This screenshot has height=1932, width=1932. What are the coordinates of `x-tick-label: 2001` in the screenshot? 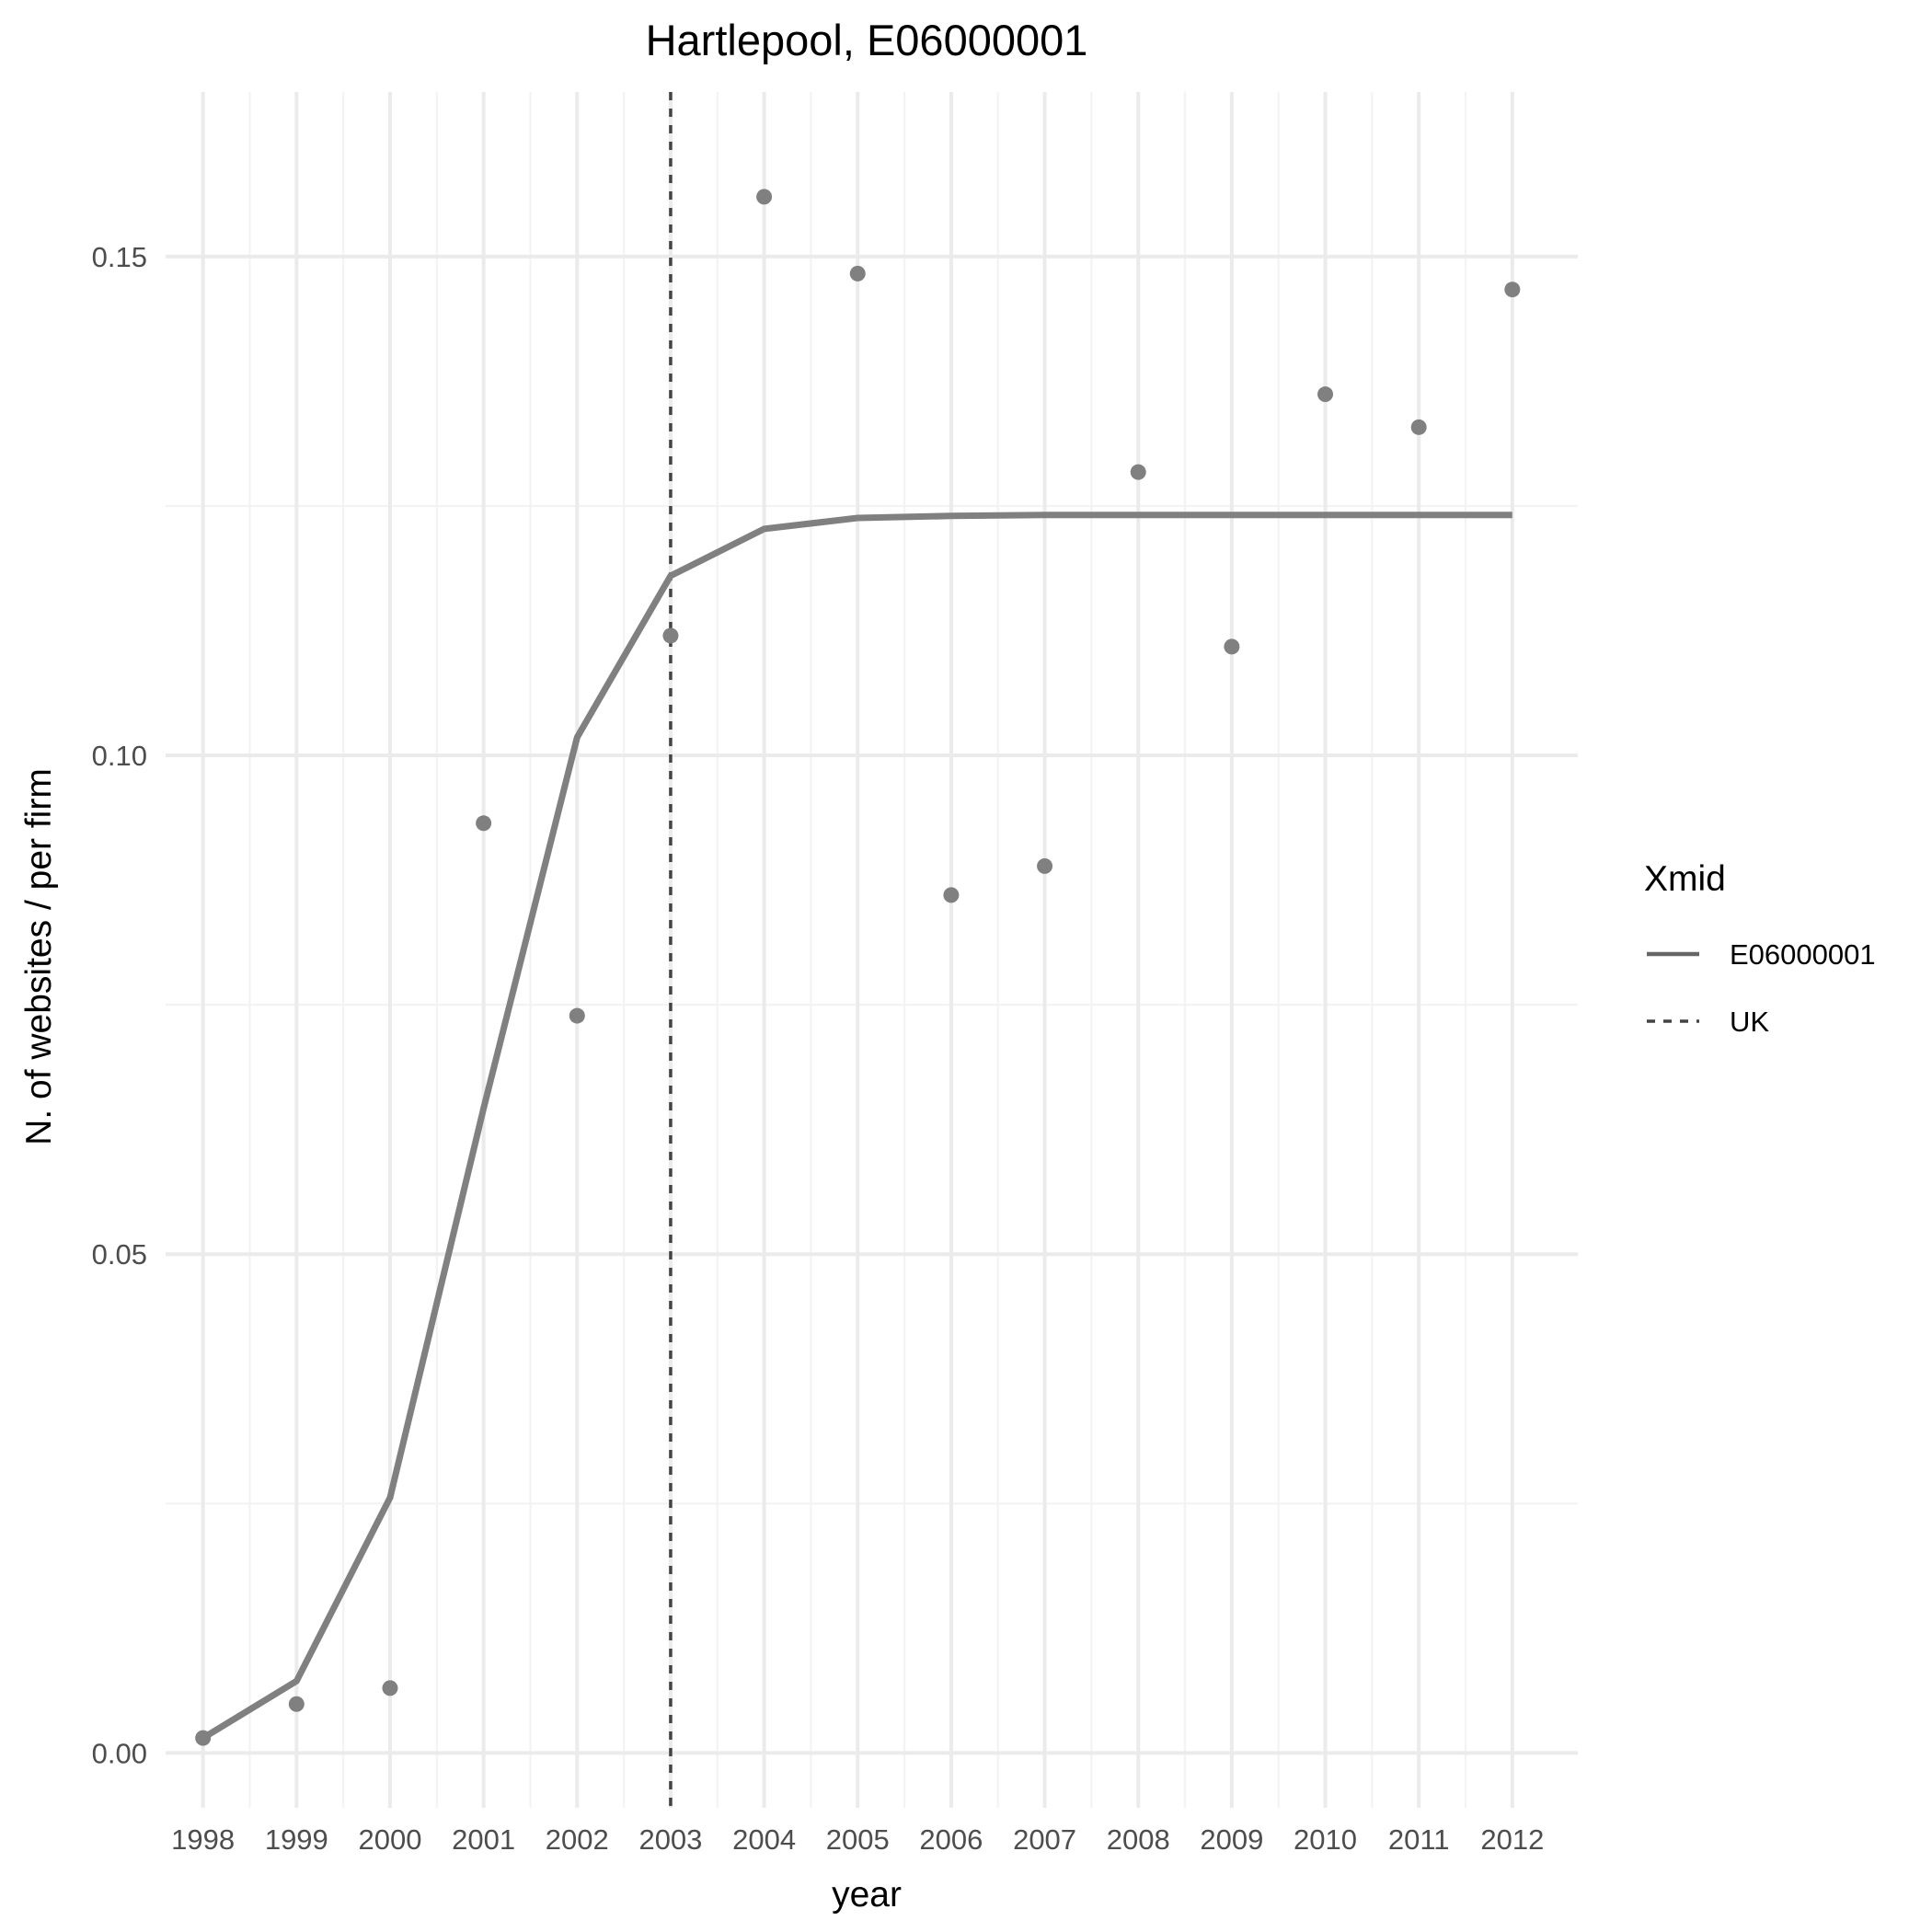 It's located at (483, 1839).